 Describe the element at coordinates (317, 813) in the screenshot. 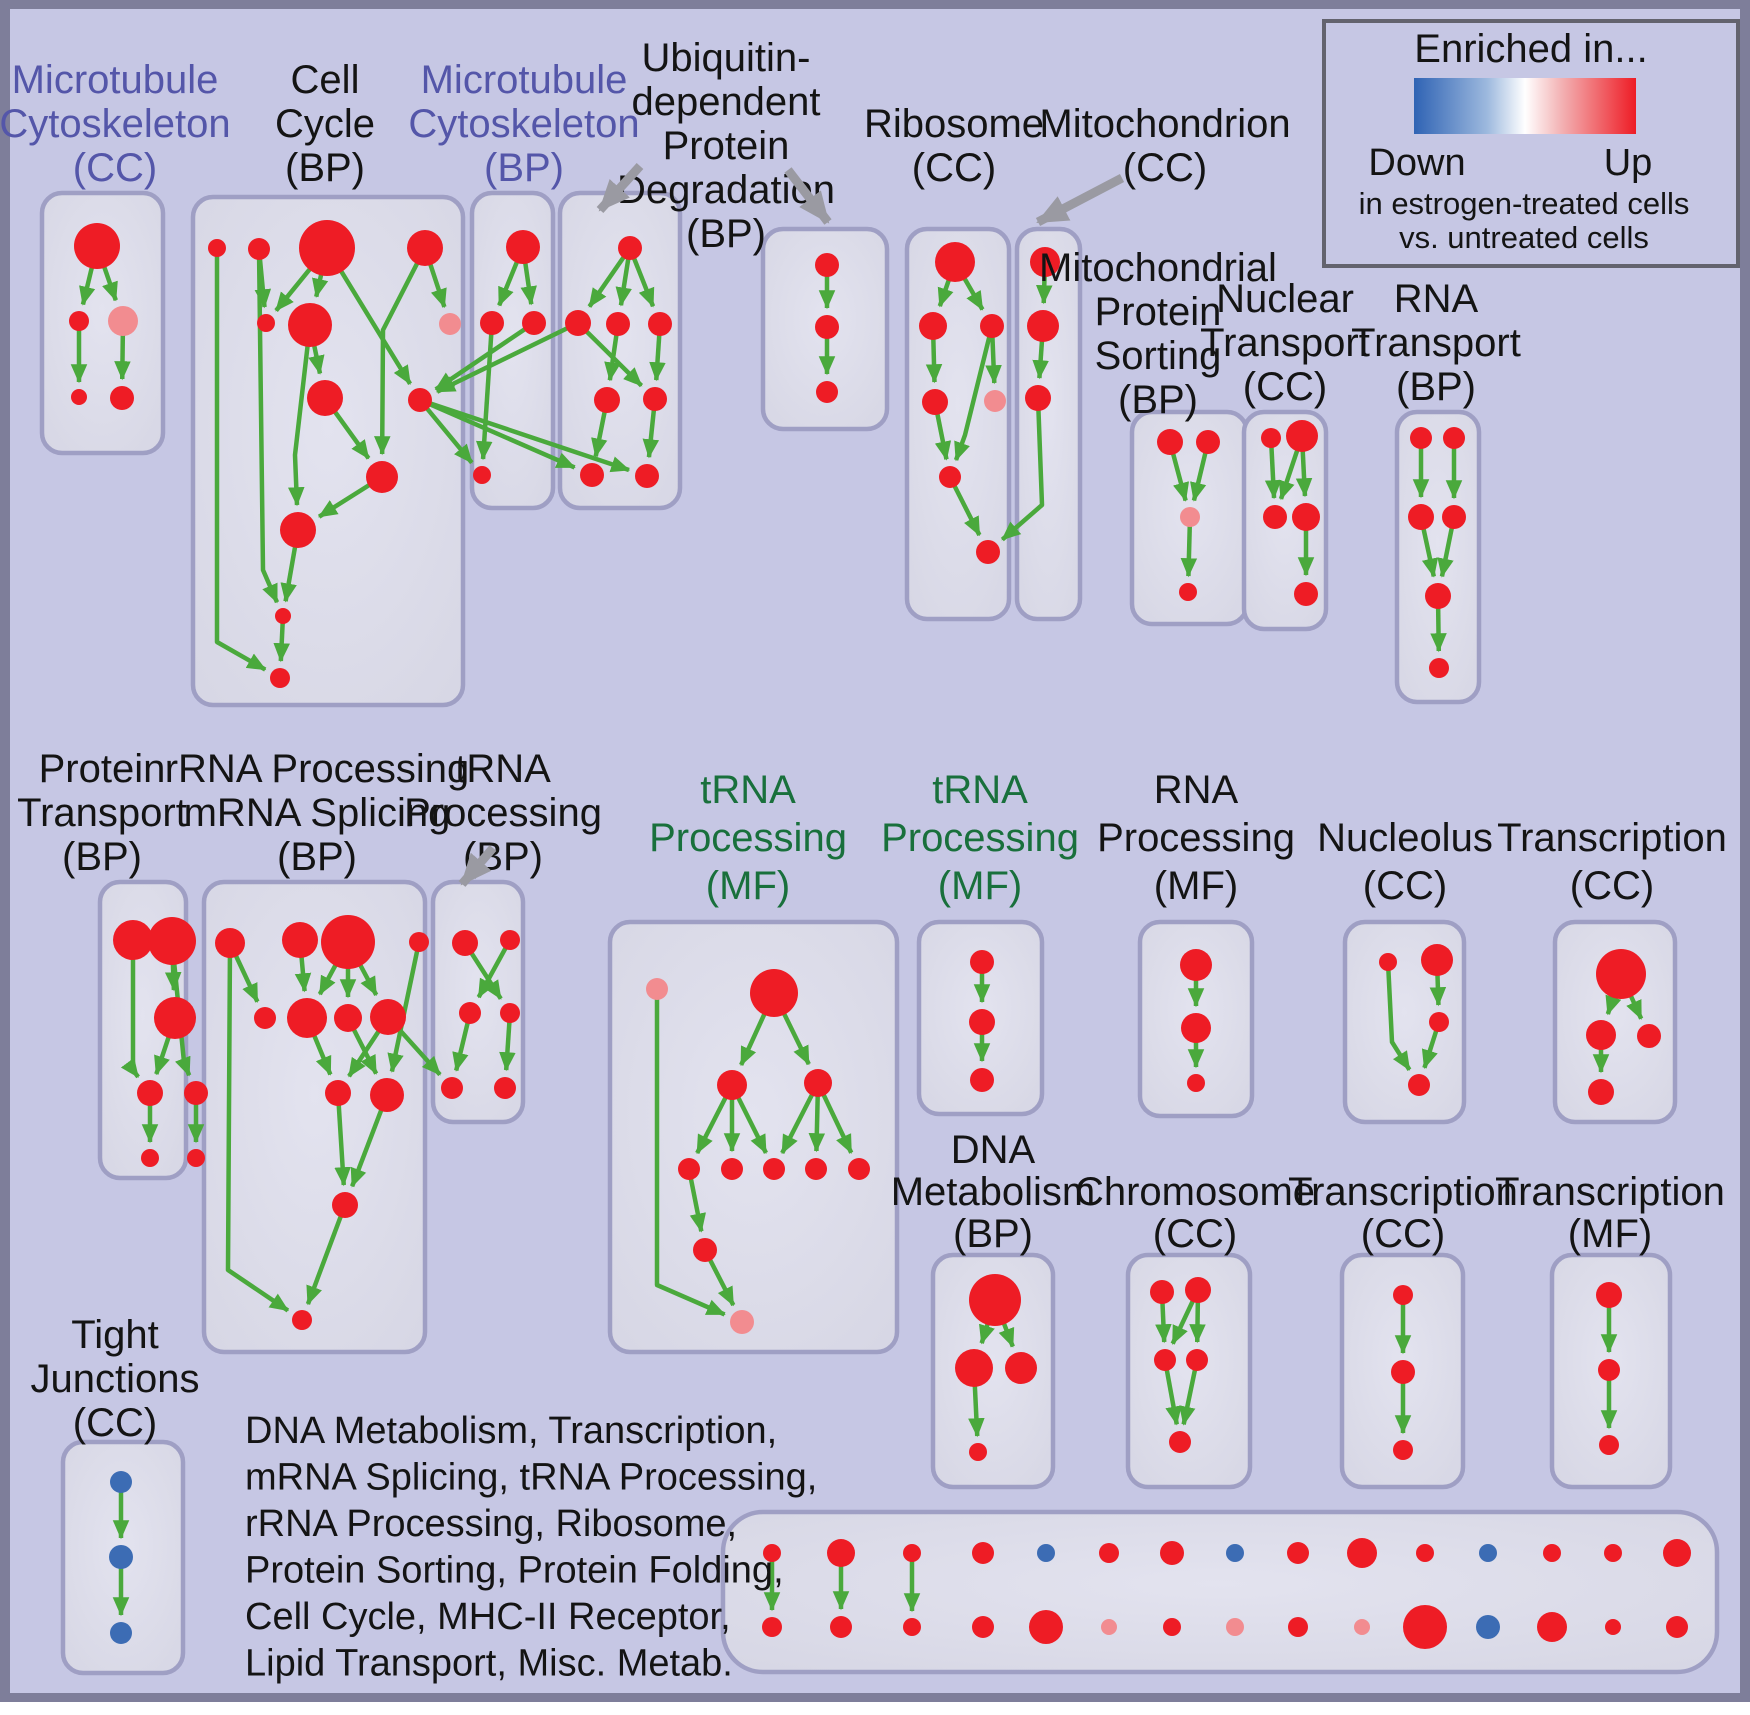

I see `rrna-label-line-1: mRNA Splicing` at that location.